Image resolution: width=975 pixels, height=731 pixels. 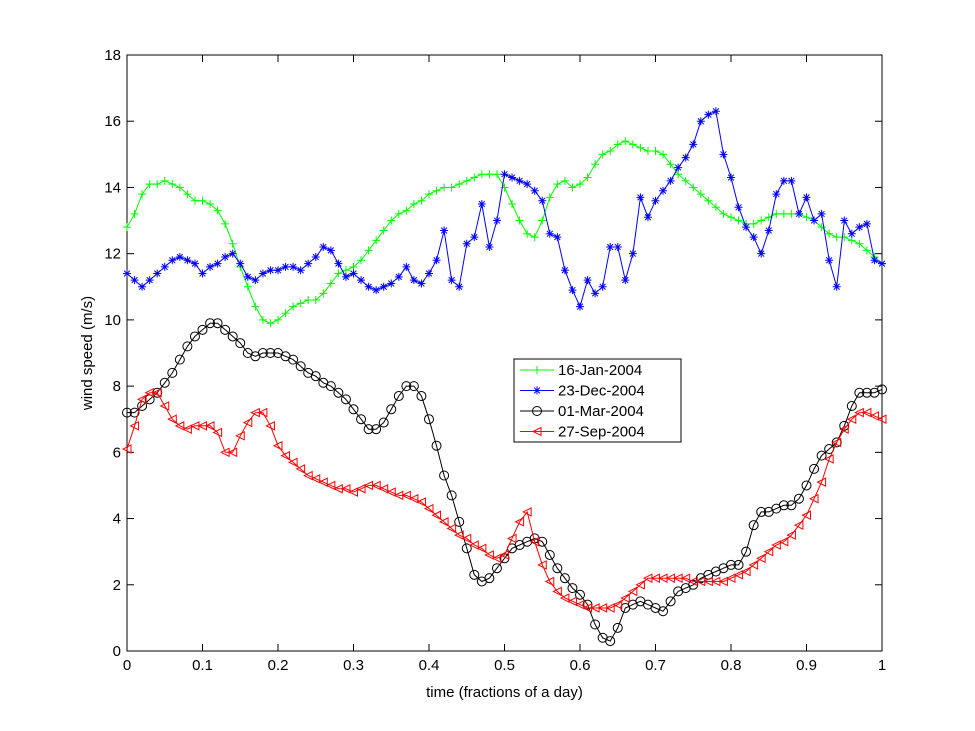 I want to click on x-axis-label: time (fractions of a day), so click(x=504, y=692).